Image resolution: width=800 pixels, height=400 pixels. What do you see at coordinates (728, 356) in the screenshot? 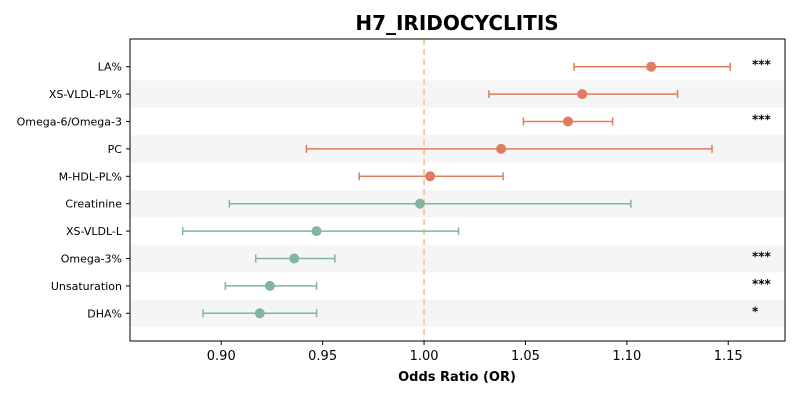
I see `x-tick-label: 1.15` at bounding box center [728, 356].